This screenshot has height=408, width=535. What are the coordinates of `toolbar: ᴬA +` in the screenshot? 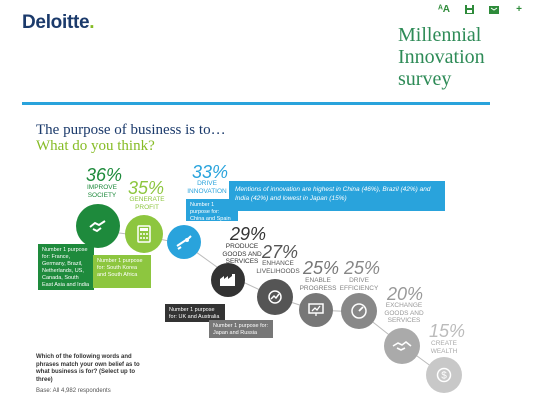 It's located at (481, 10).